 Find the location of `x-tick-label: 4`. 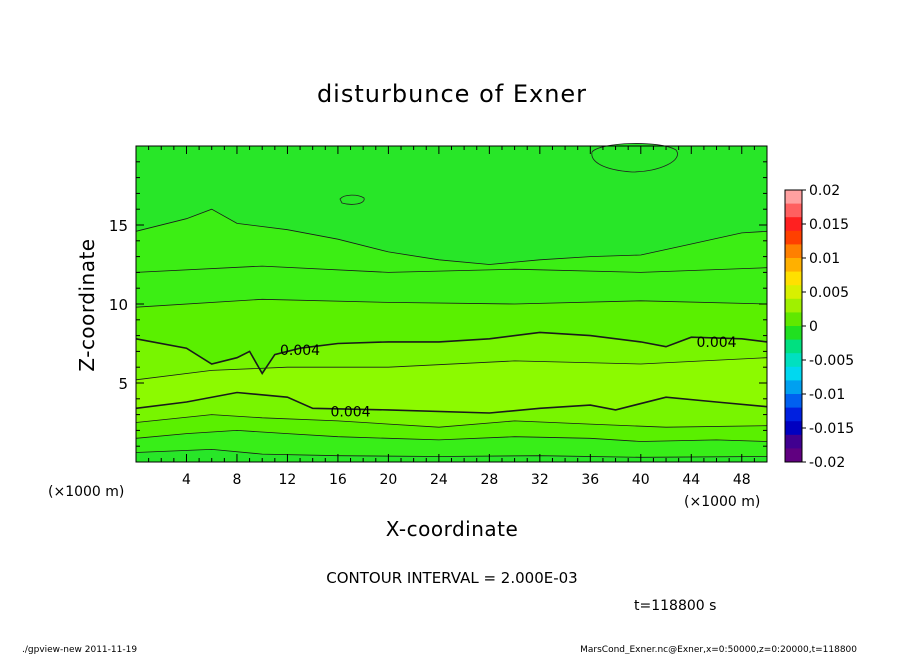

x-tick-label: 4 is located at coordinates (186, 480).